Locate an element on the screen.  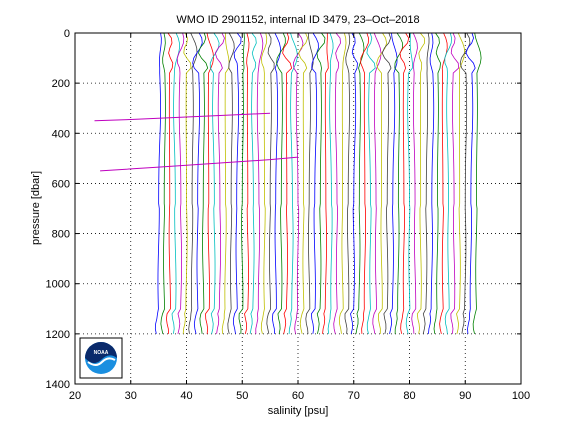
outlier-lines is located at coordinates (196, 142).